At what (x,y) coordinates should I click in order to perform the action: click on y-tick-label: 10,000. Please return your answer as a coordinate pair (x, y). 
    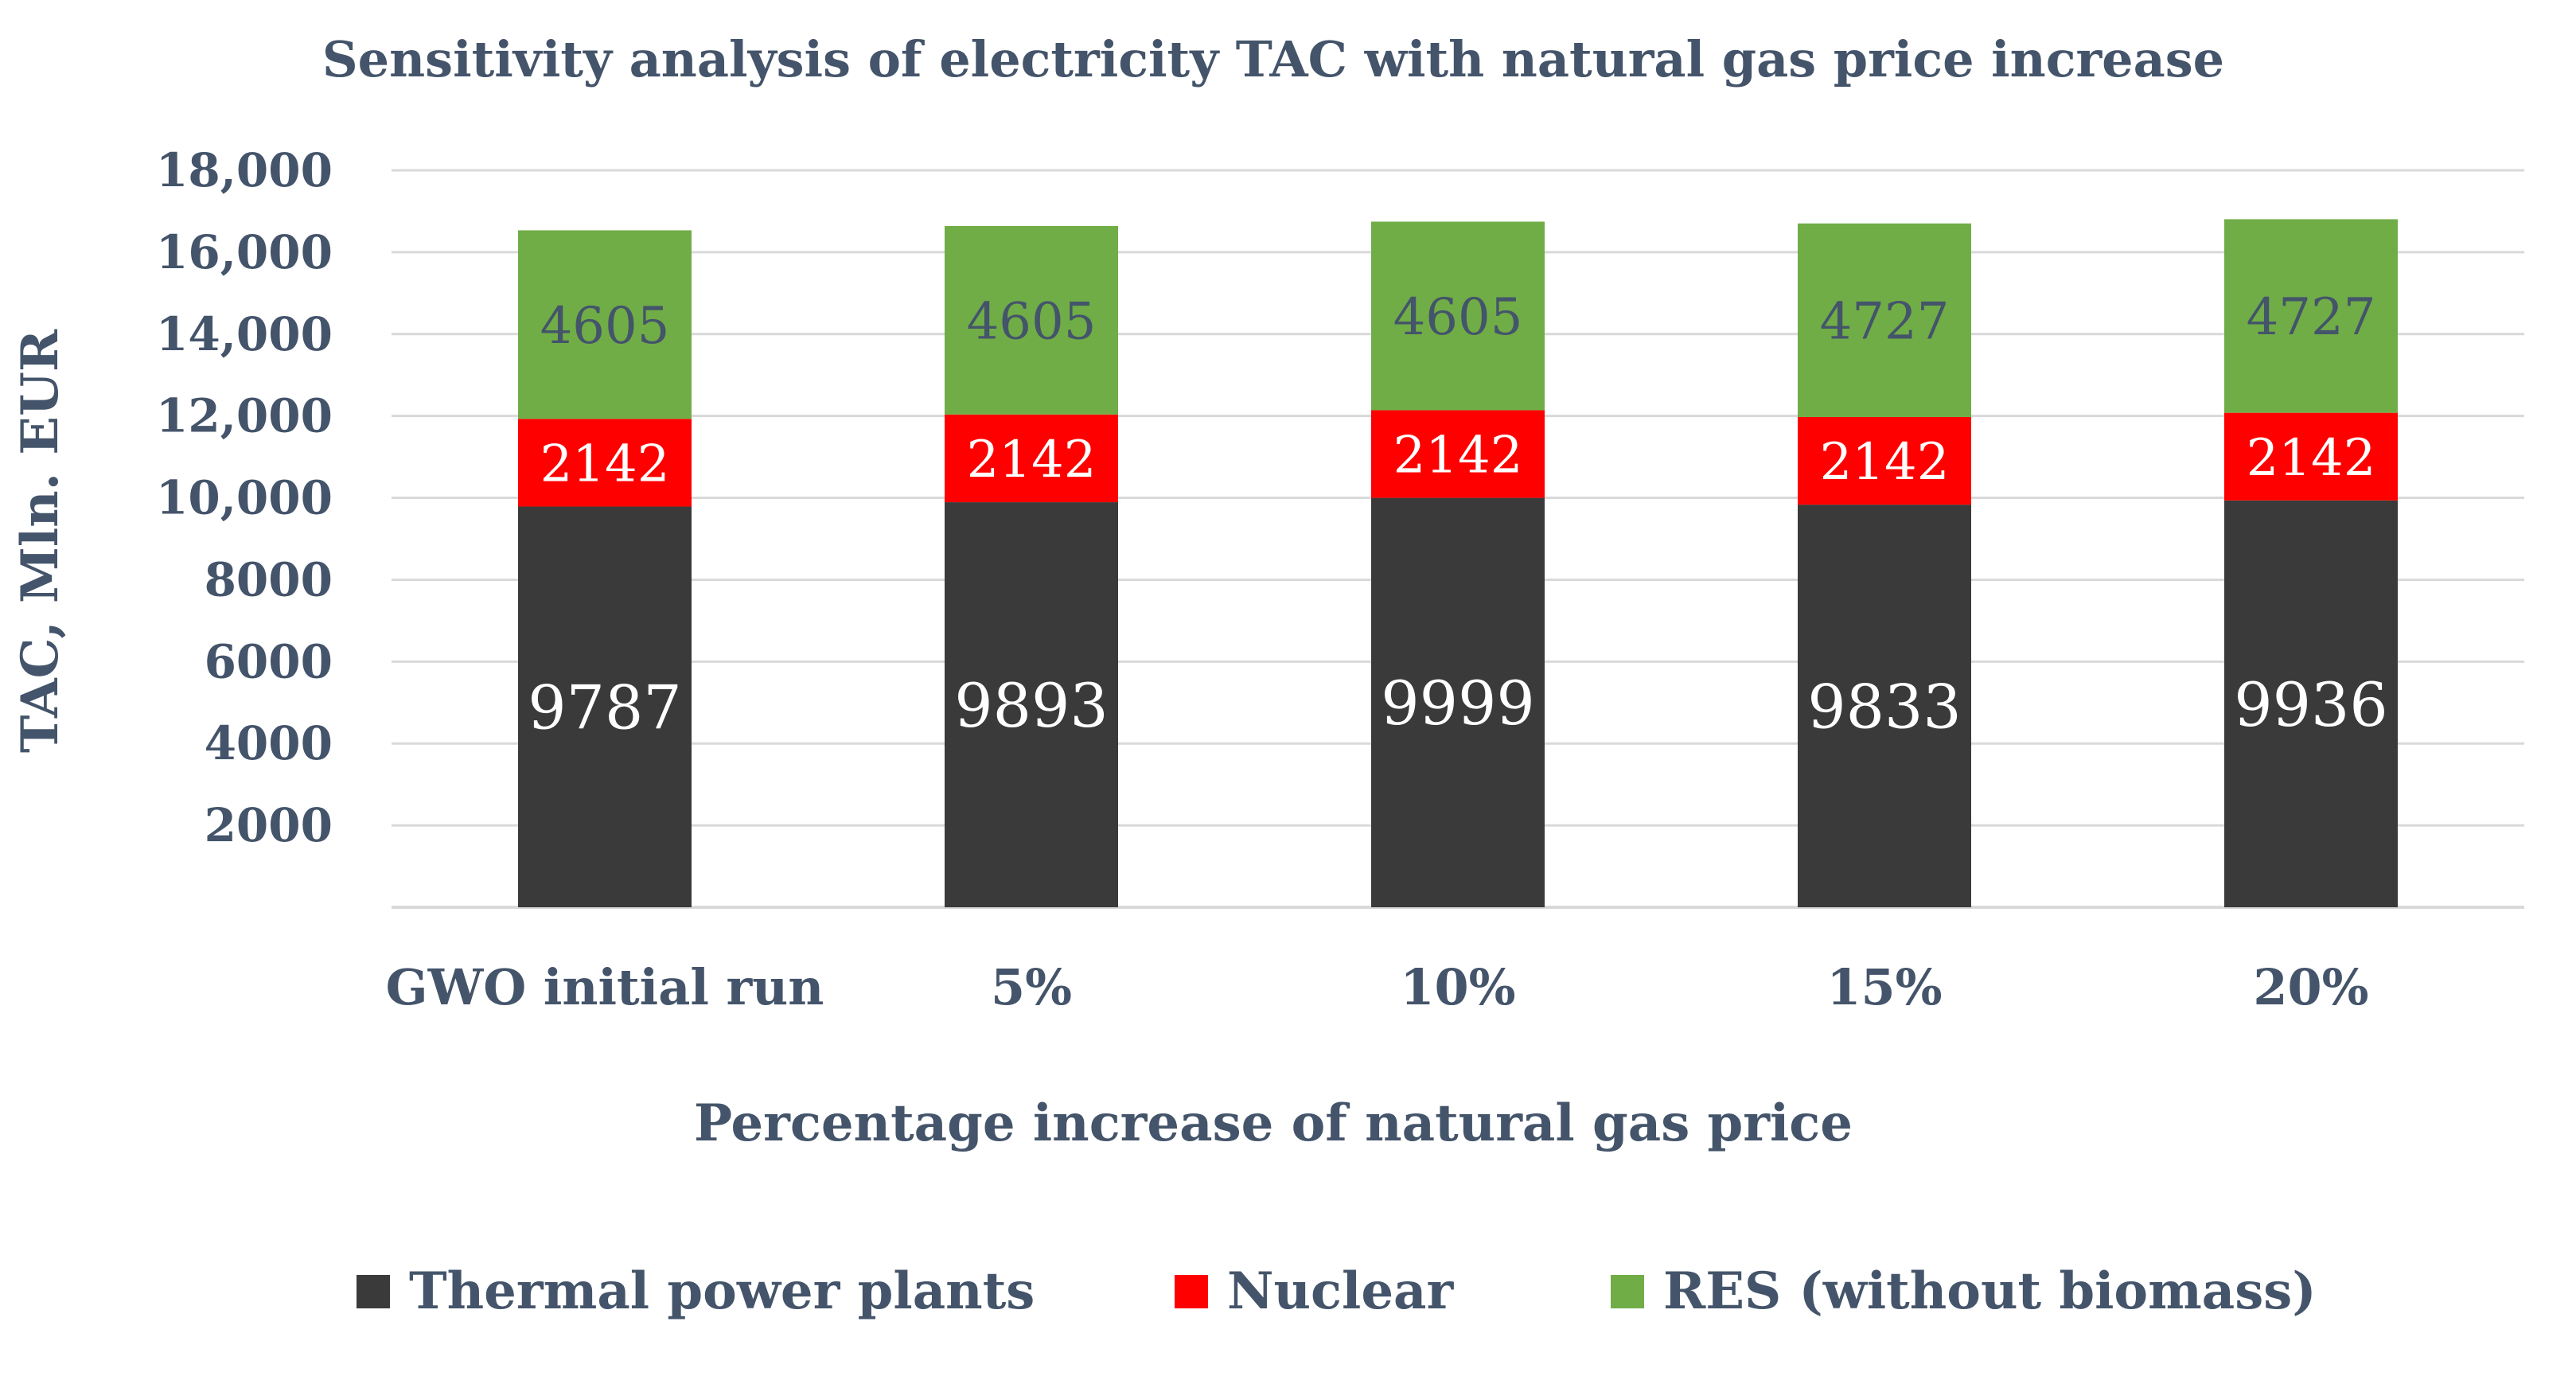
    Looking at the image, I should click on (245, 498).